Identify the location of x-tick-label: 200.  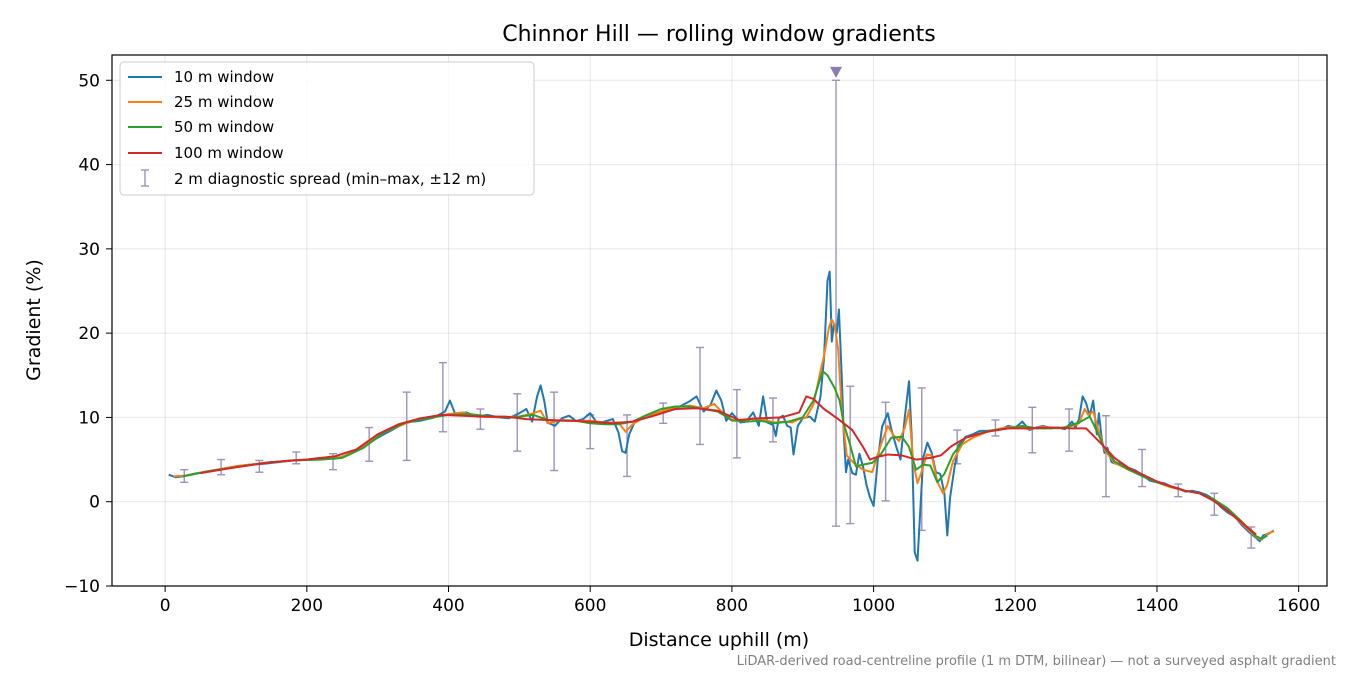
(307, 606).